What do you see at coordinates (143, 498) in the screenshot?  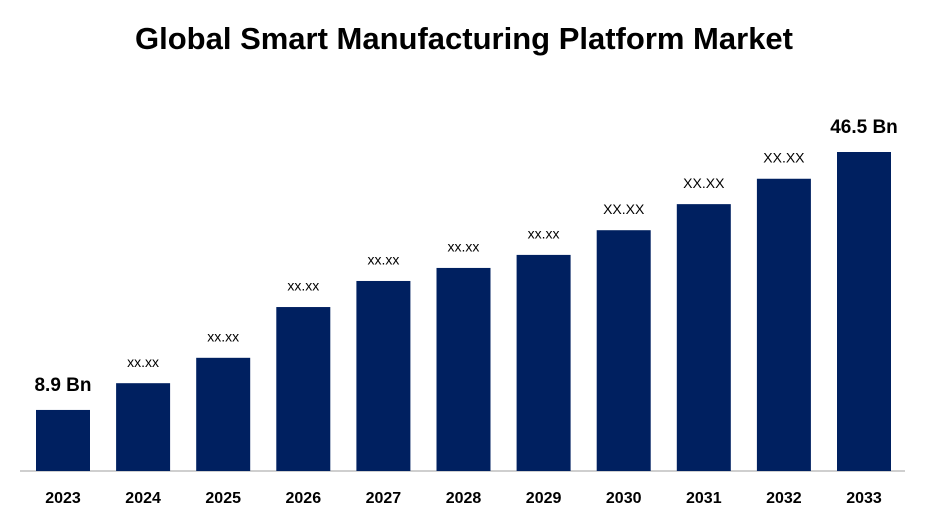 I see `x-tick-label: 2024` at bounding box center [143, 498].